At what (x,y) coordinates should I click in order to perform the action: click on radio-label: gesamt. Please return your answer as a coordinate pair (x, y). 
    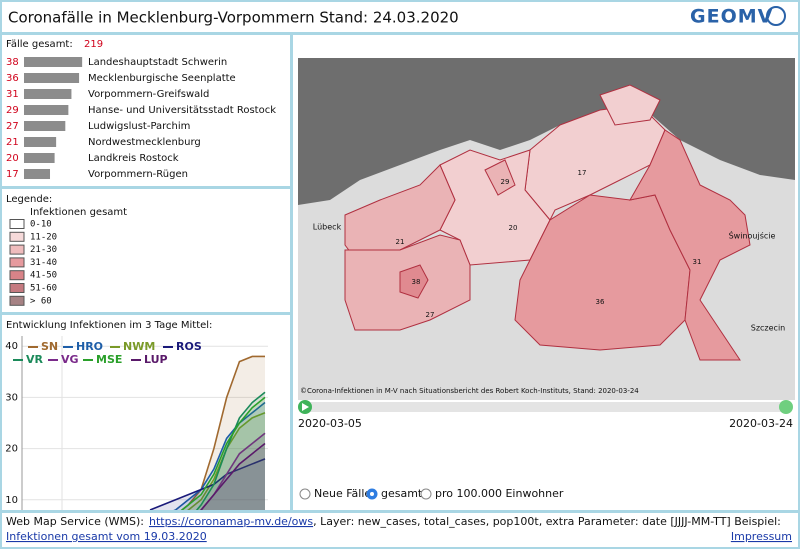
    Looking at the image, I should click on (402, 493).